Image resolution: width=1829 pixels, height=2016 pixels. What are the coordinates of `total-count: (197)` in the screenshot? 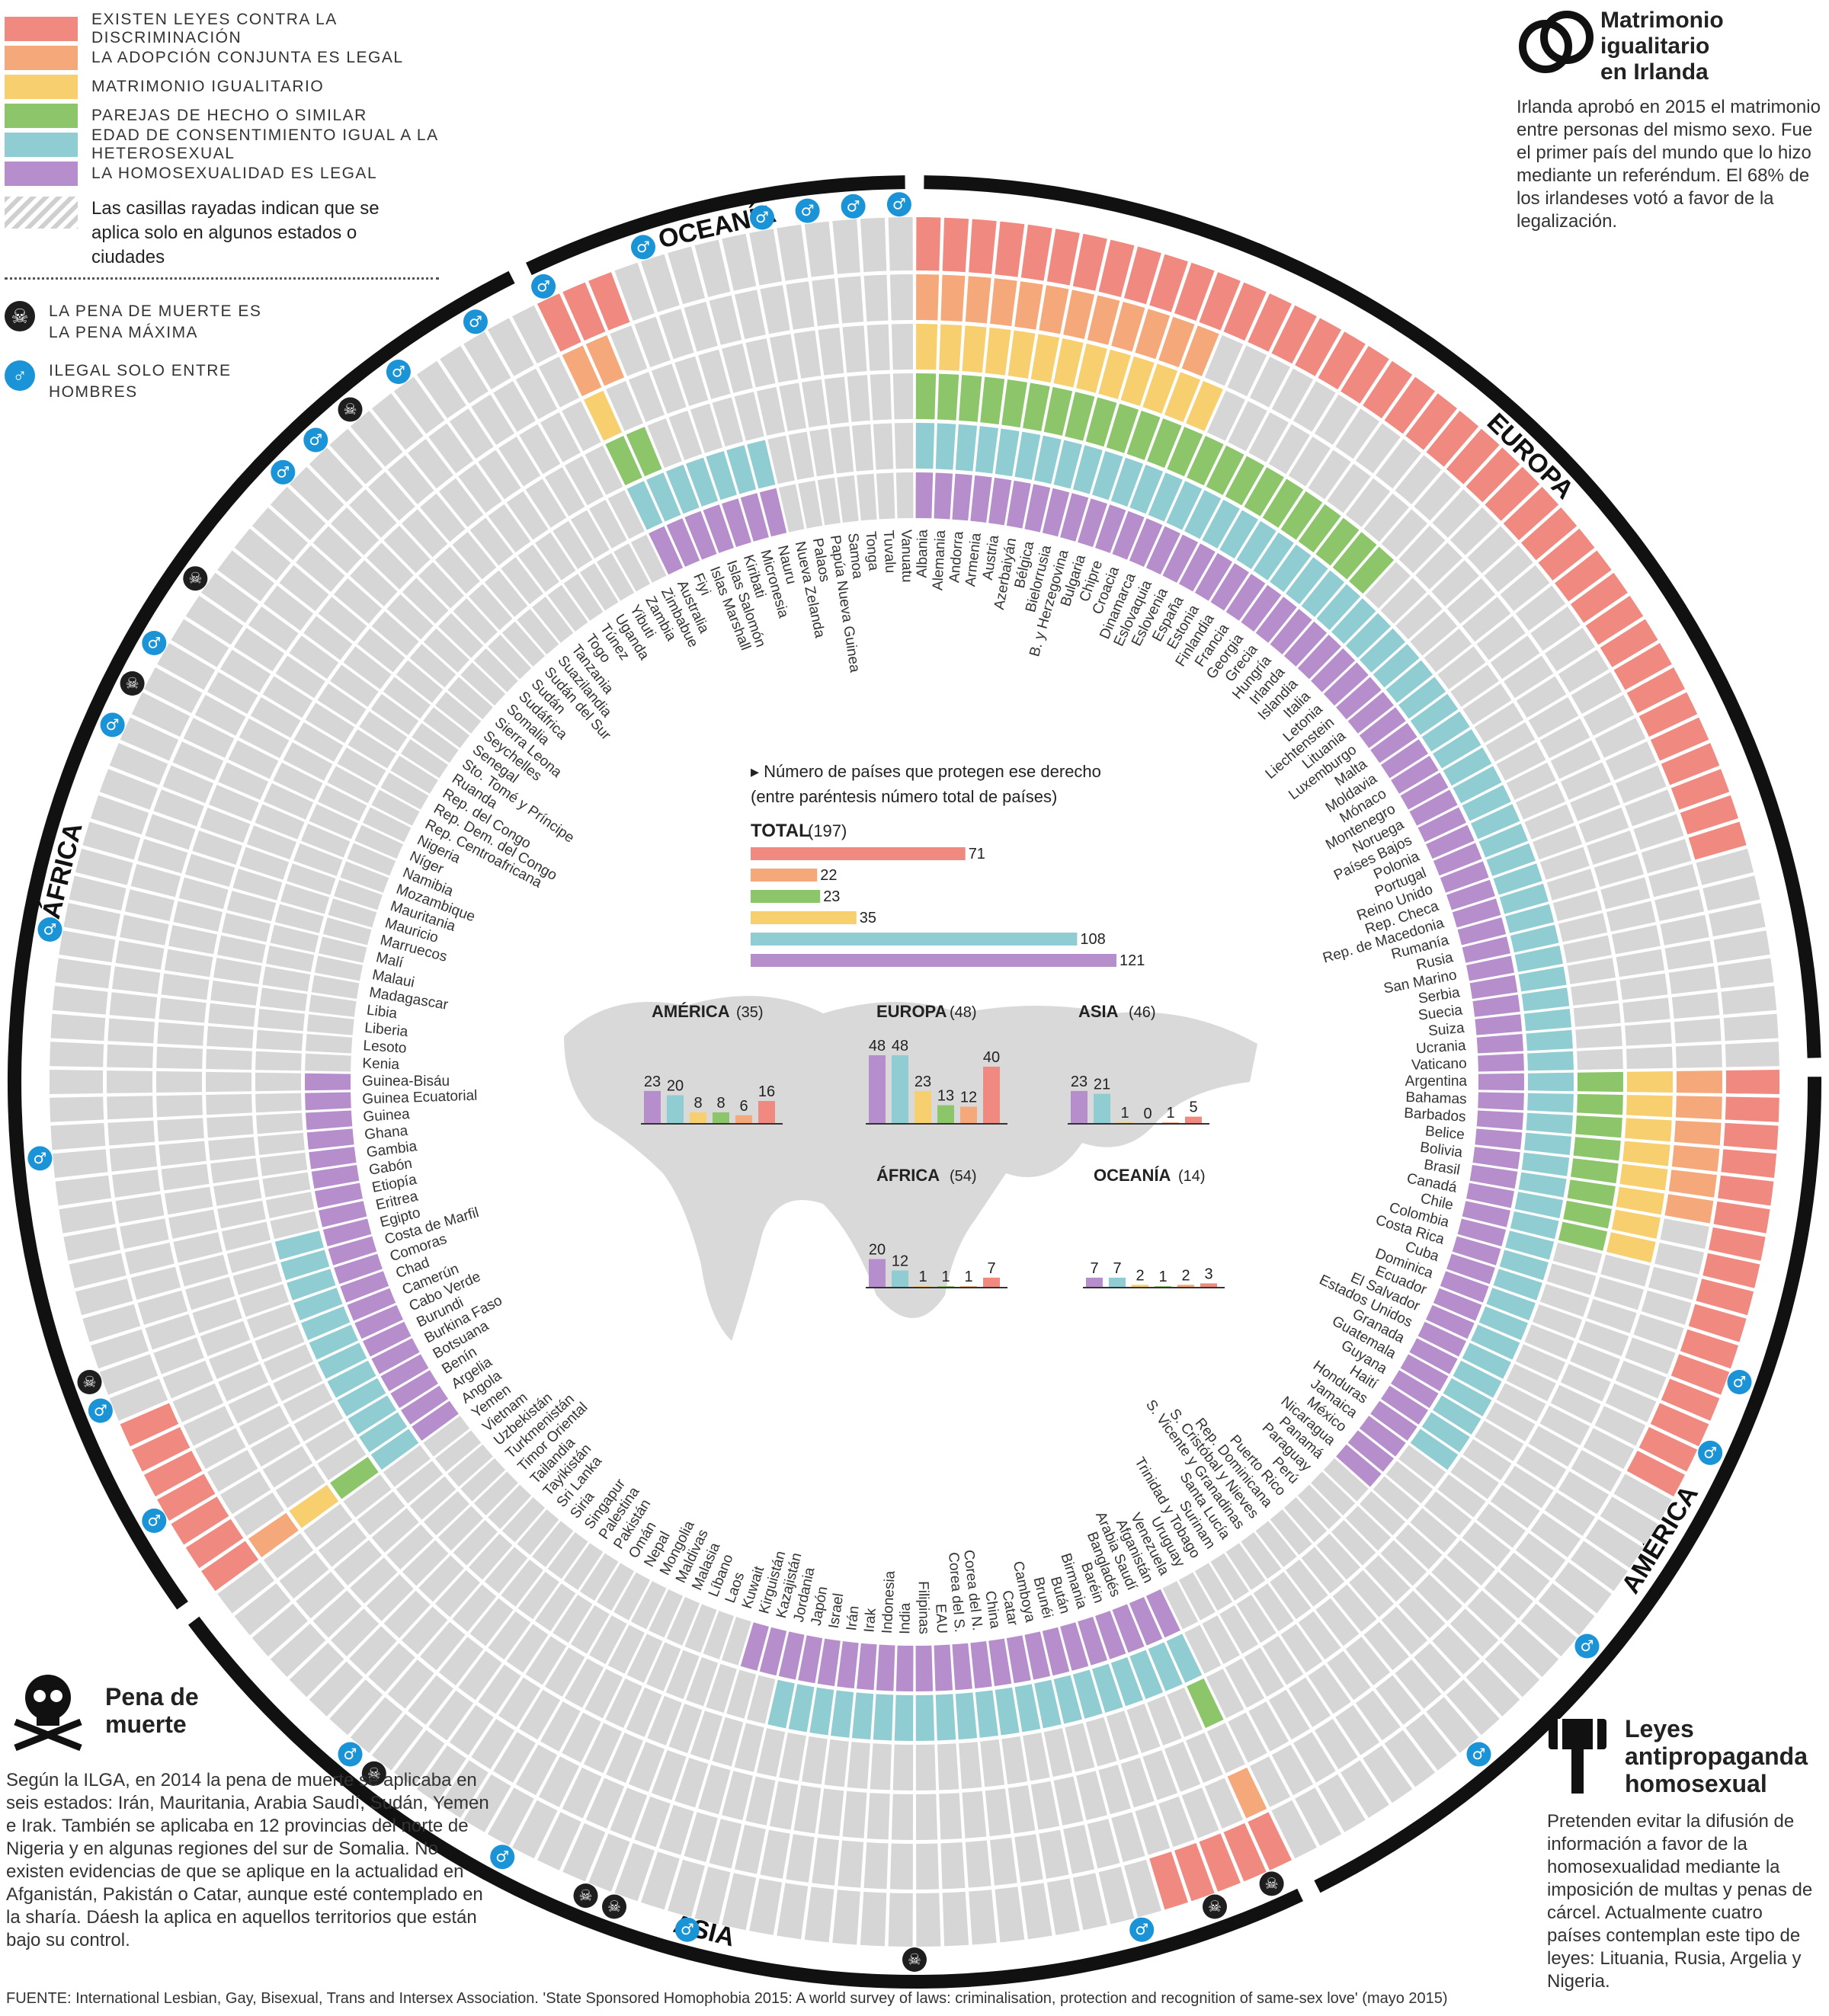 It's located at (827, 830).